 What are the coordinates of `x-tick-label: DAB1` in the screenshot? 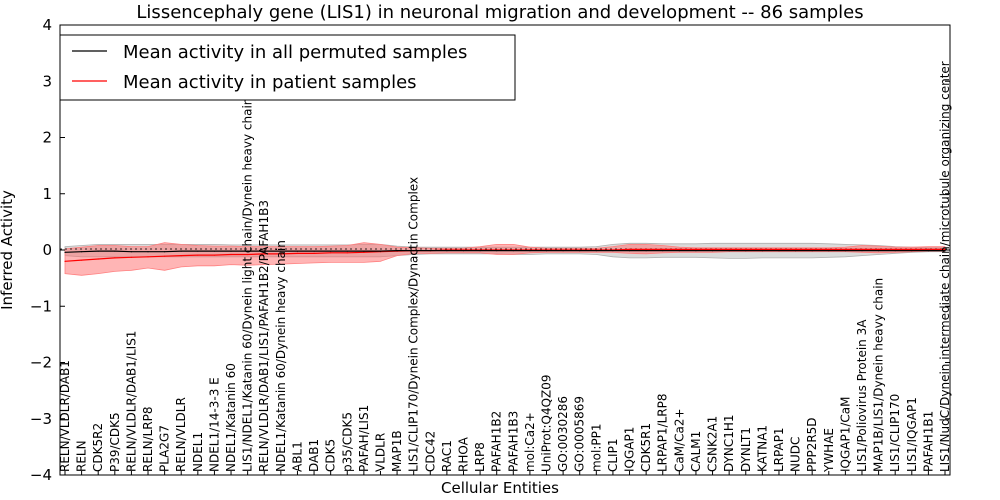 It's located at (314, 455).